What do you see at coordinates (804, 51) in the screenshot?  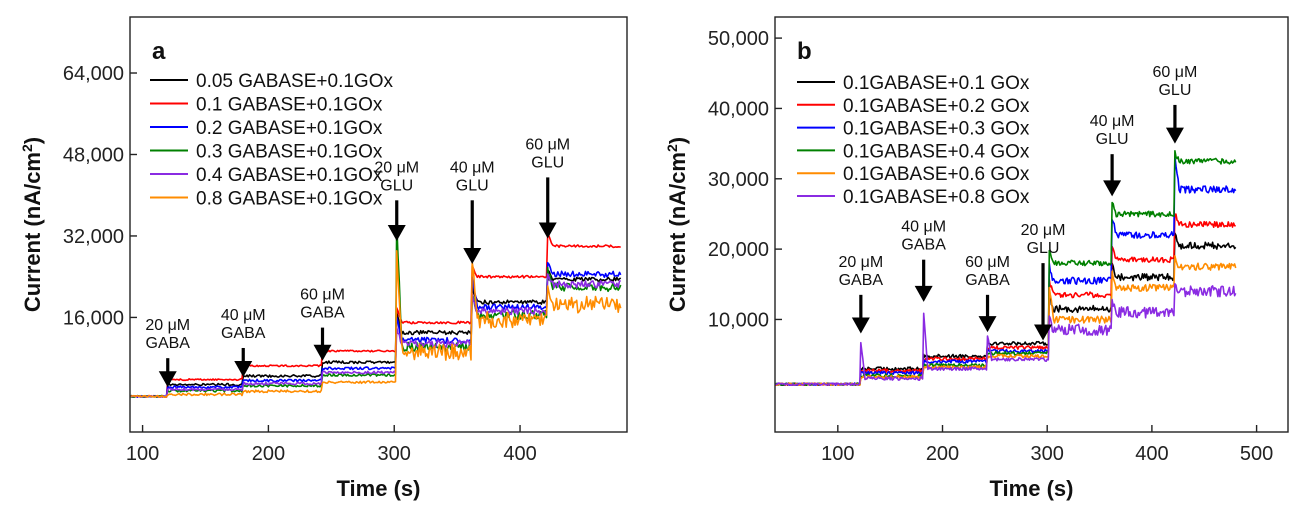 I see `panel-letter: b` at bounding box center [804, 51].